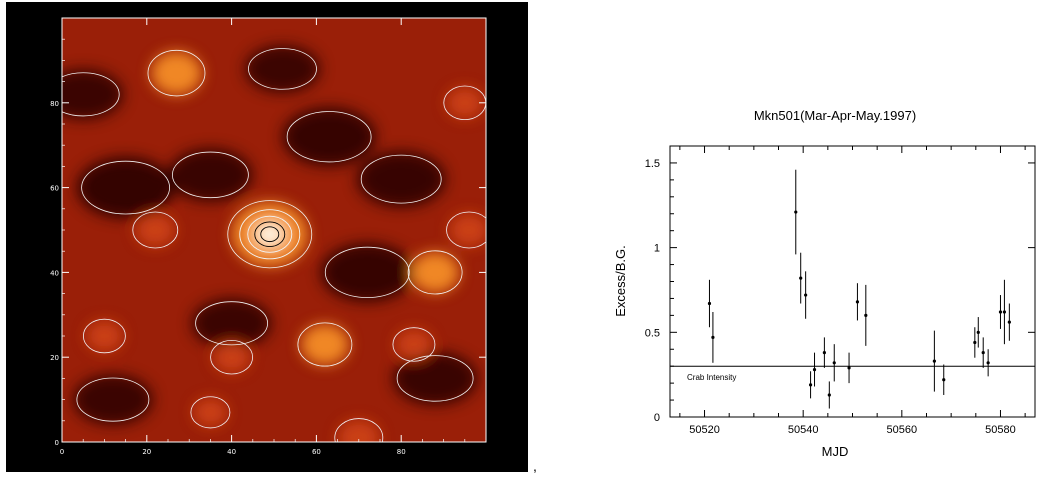 The width and height of the screenshot is (1040, 477). I want to click on map-x-tick-label: 60, so click(316, 452).